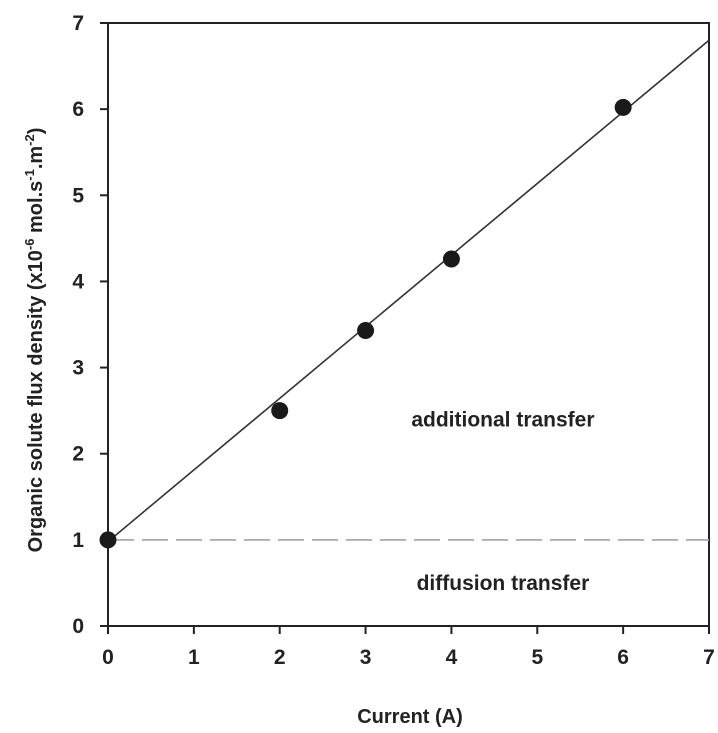 Image resolution: width=718 pixels, height=733 pixels. Describe the element at coordinates (29, 245) in the screenshot. I see `y-axis-title-exp1: -6` at that location.